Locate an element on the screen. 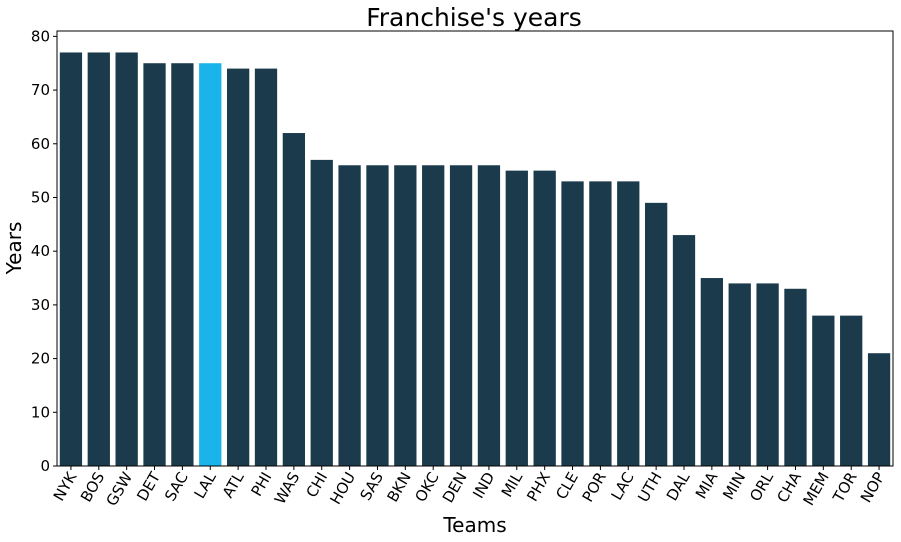  x-tick-label: UTH is located at coordinates (649, 487).